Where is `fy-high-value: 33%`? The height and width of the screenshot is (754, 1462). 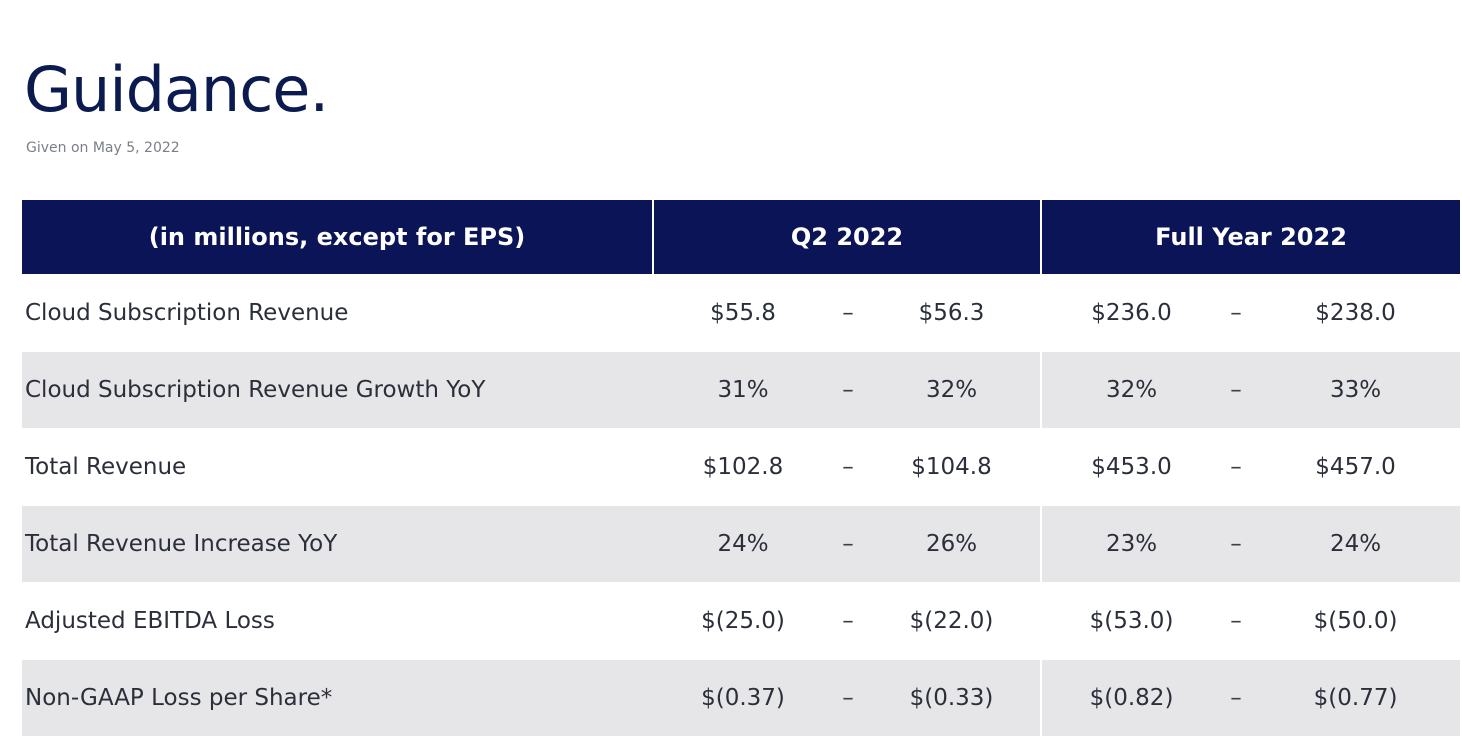 fy-high-value: 33% is located at coordinates (1356, 390).